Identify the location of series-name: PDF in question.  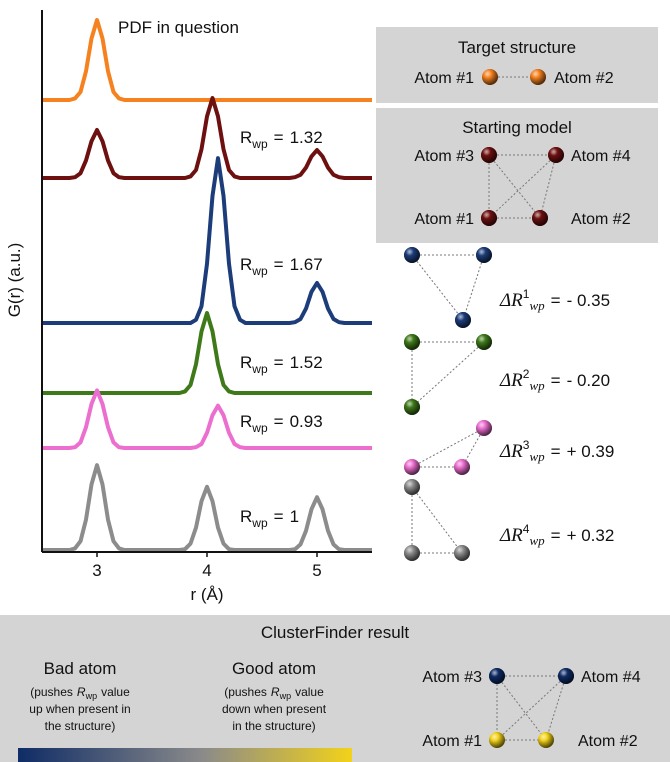
(178, 27).